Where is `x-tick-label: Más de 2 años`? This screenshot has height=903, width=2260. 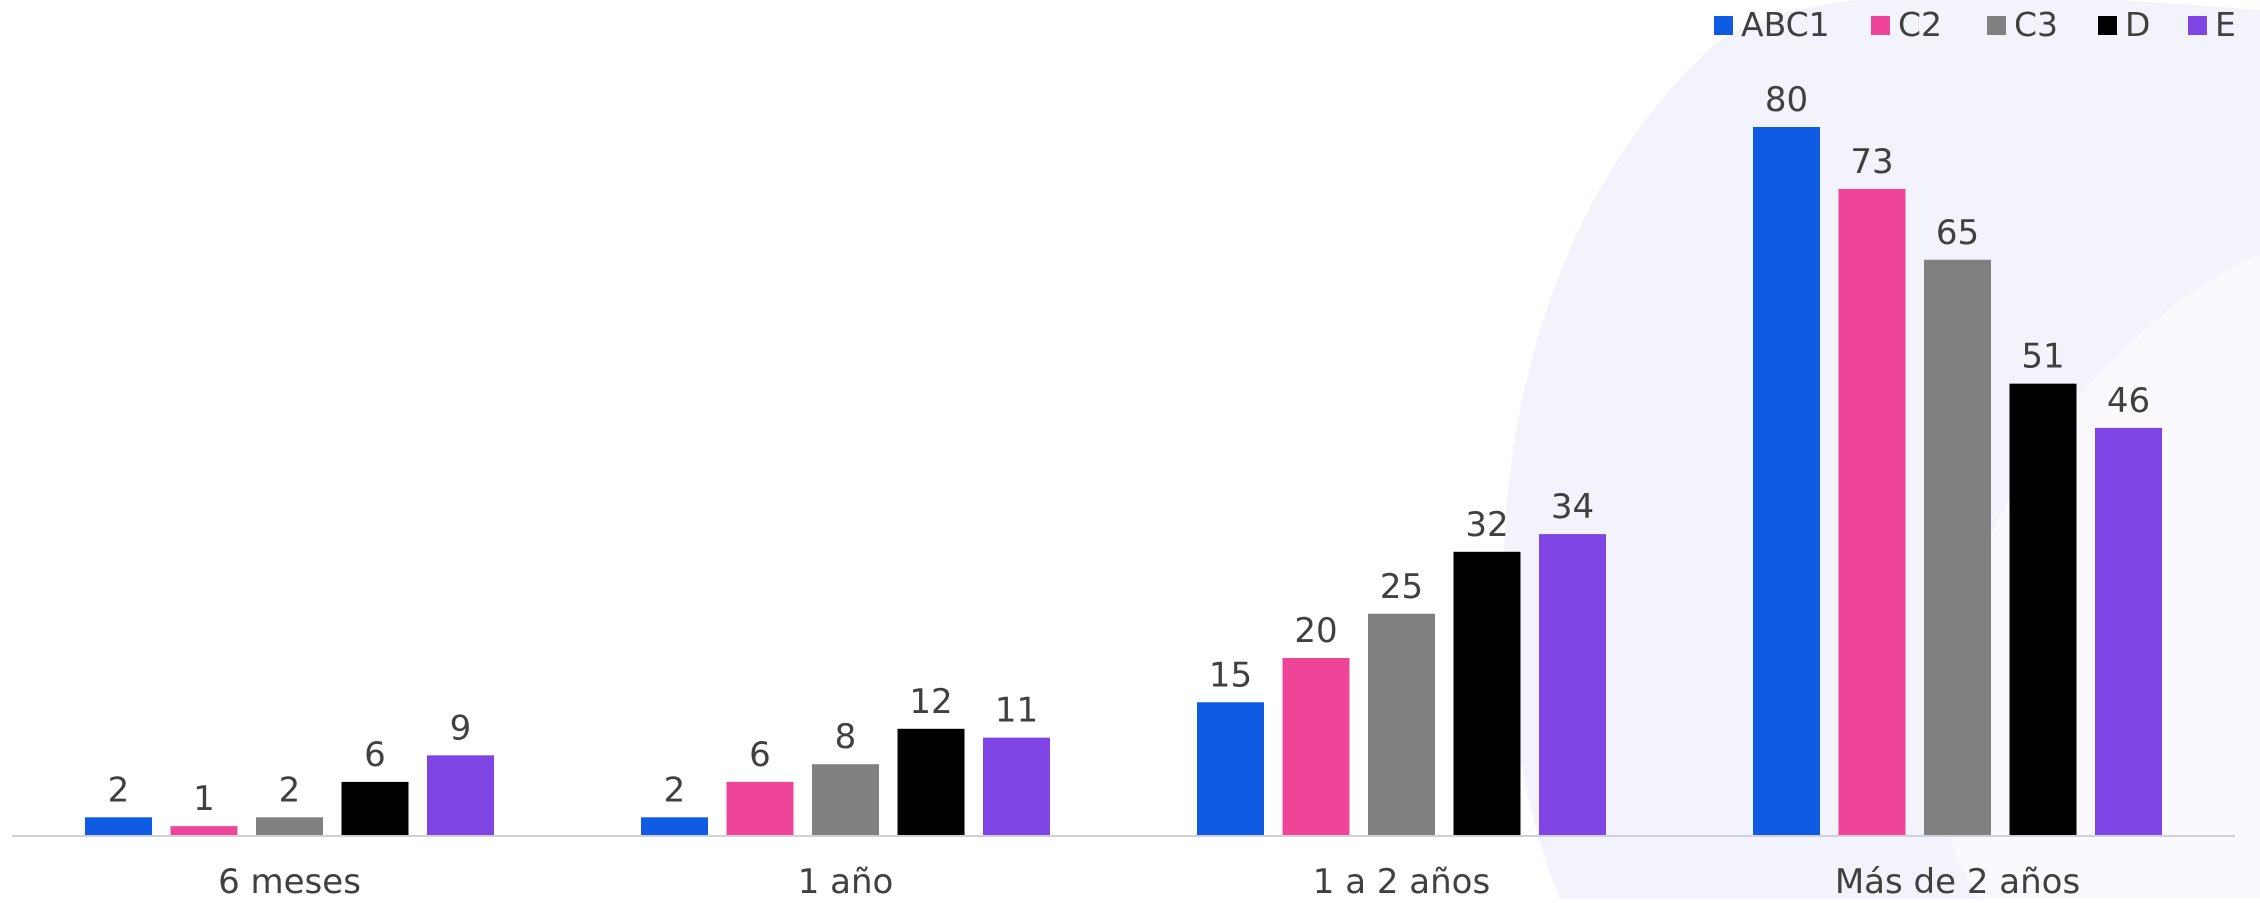 x-tick-label: Más de 2 años is located at coordinates (1957, 880).